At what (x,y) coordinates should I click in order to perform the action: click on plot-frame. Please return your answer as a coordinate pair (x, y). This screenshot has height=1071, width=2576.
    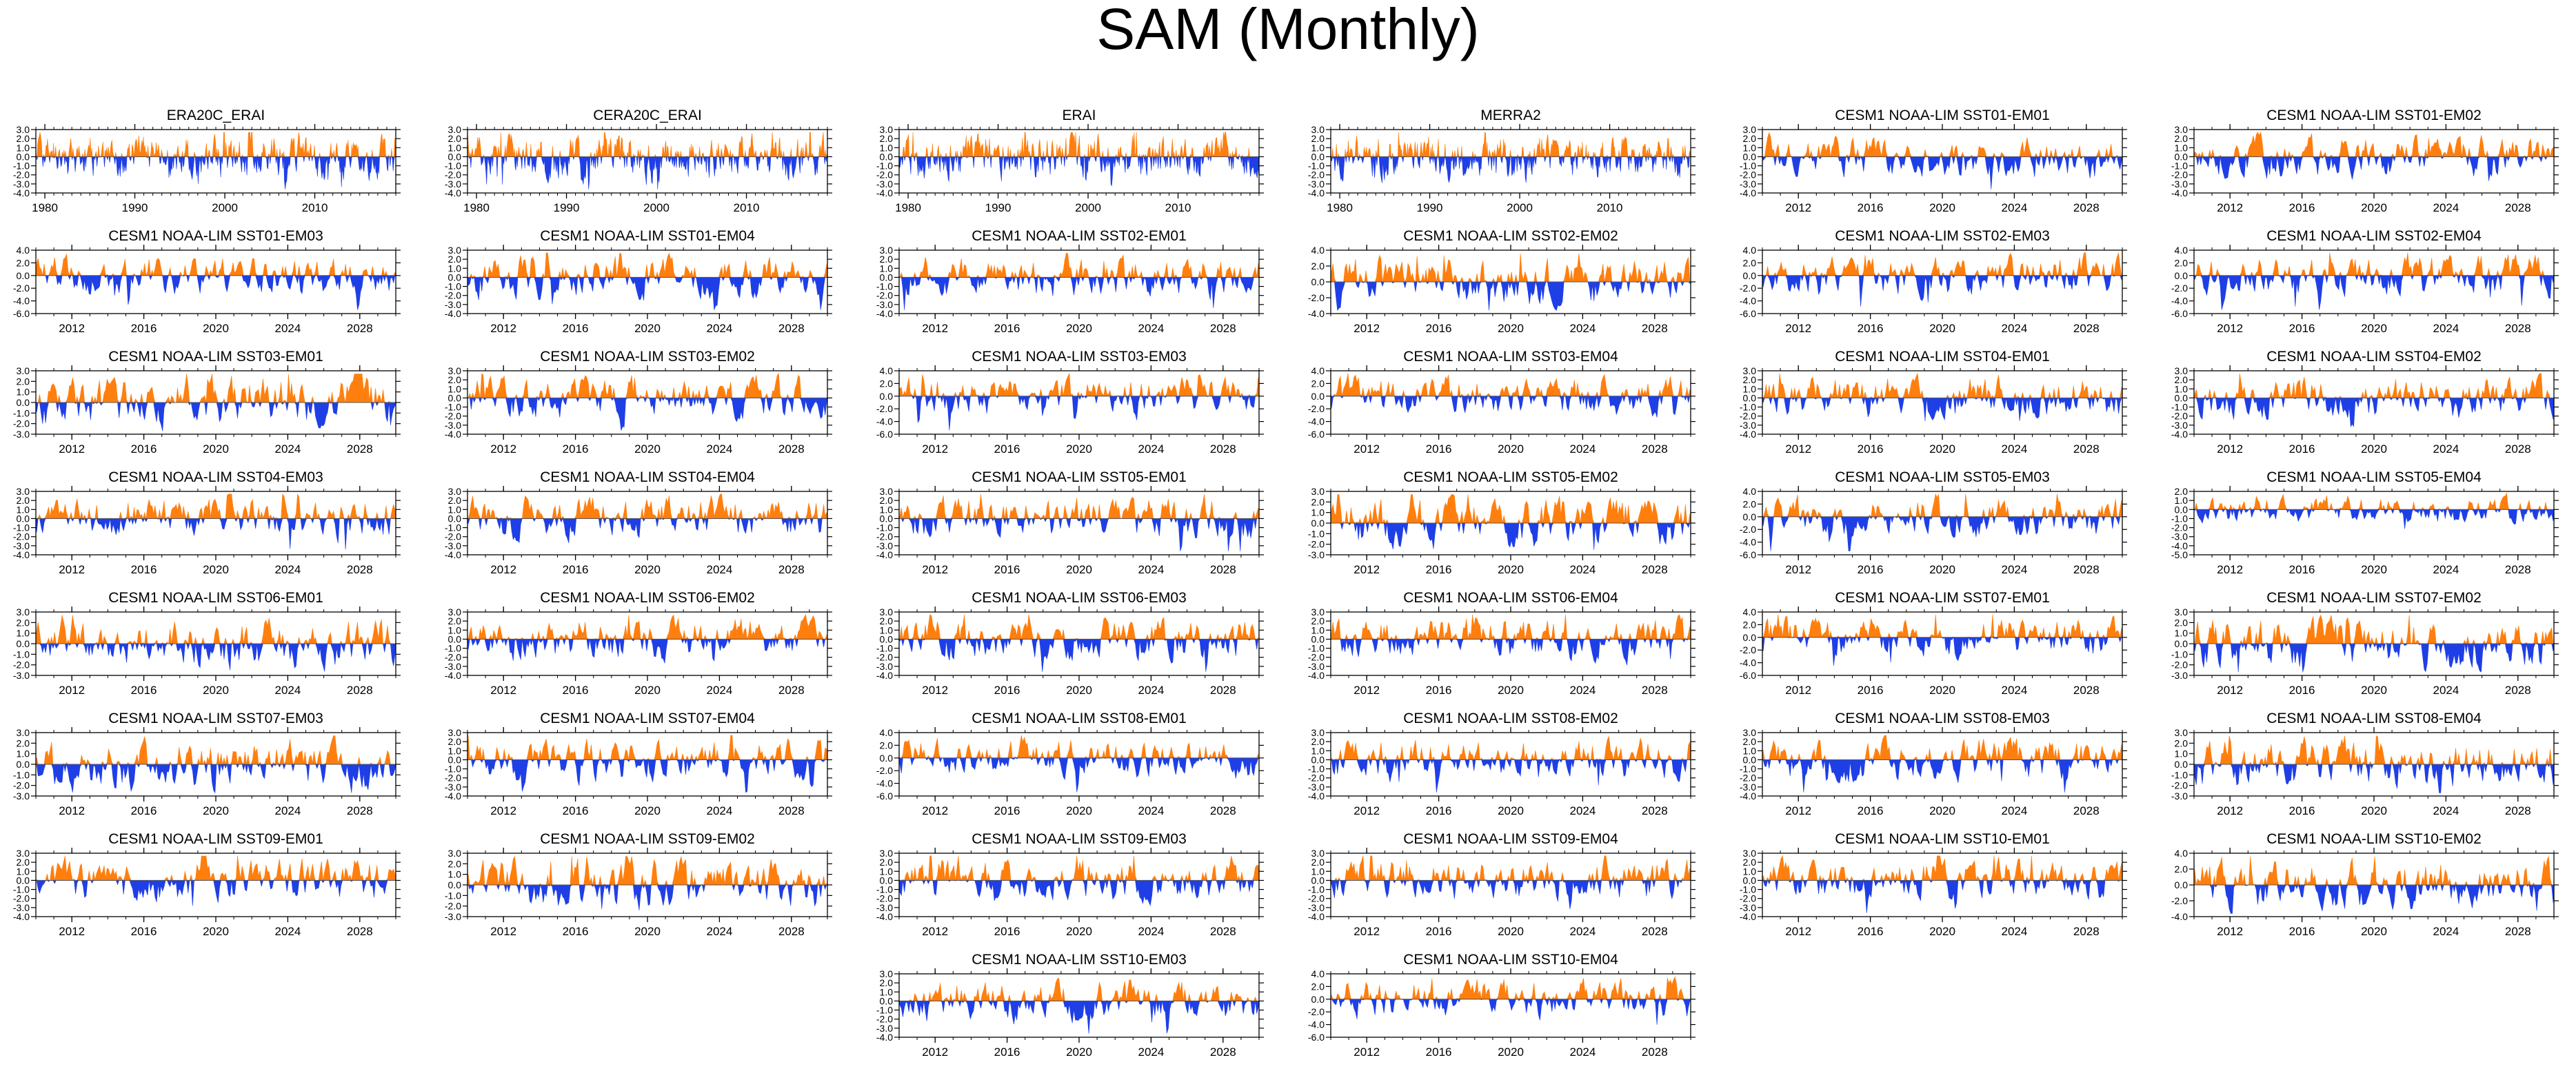
    Looking at the image, I should click on (1079, 885).